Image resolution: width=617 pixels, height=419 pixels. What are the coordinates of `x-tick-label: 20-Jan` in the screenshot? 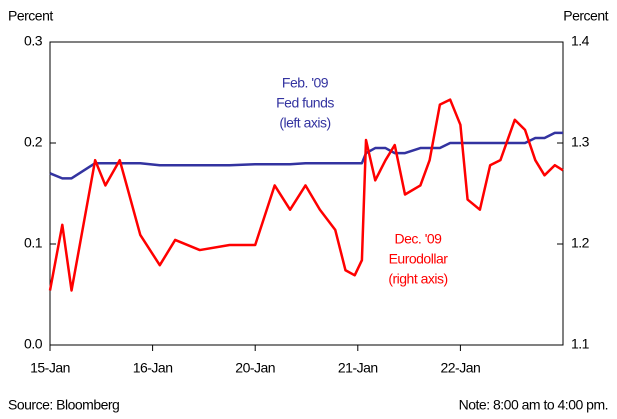 It's located at (255, 368).